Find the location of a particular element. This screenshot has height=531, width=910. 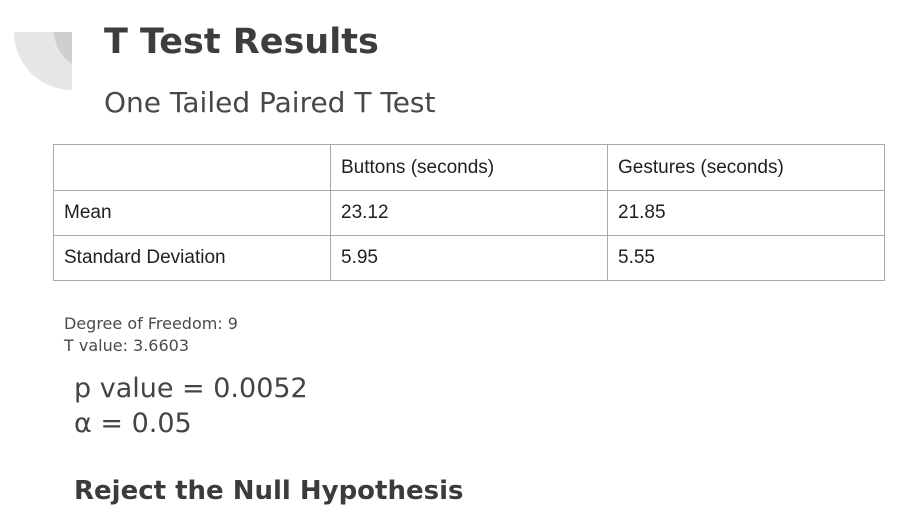

table-row-label: Mean is located at coordinates (192, 213).